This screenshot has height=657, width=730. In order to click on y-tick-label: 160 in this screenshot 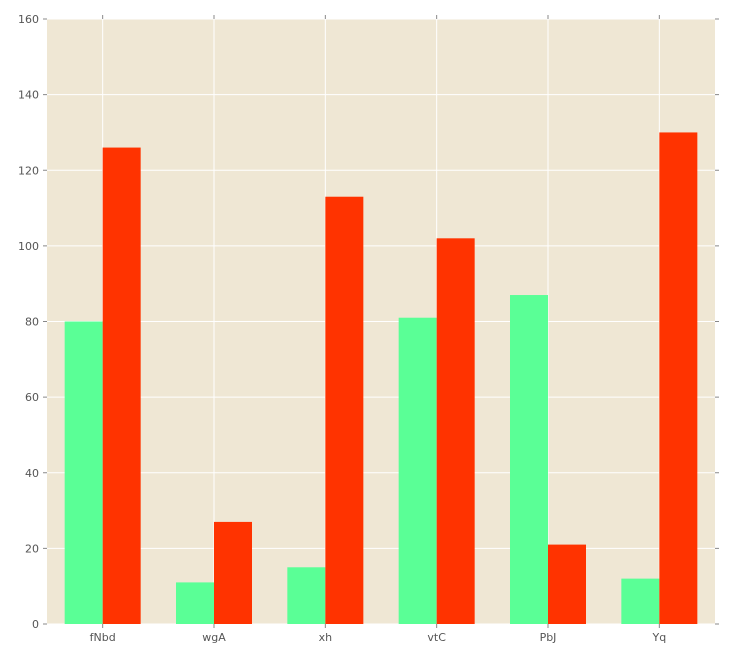, I will do `click(28, 19)`.